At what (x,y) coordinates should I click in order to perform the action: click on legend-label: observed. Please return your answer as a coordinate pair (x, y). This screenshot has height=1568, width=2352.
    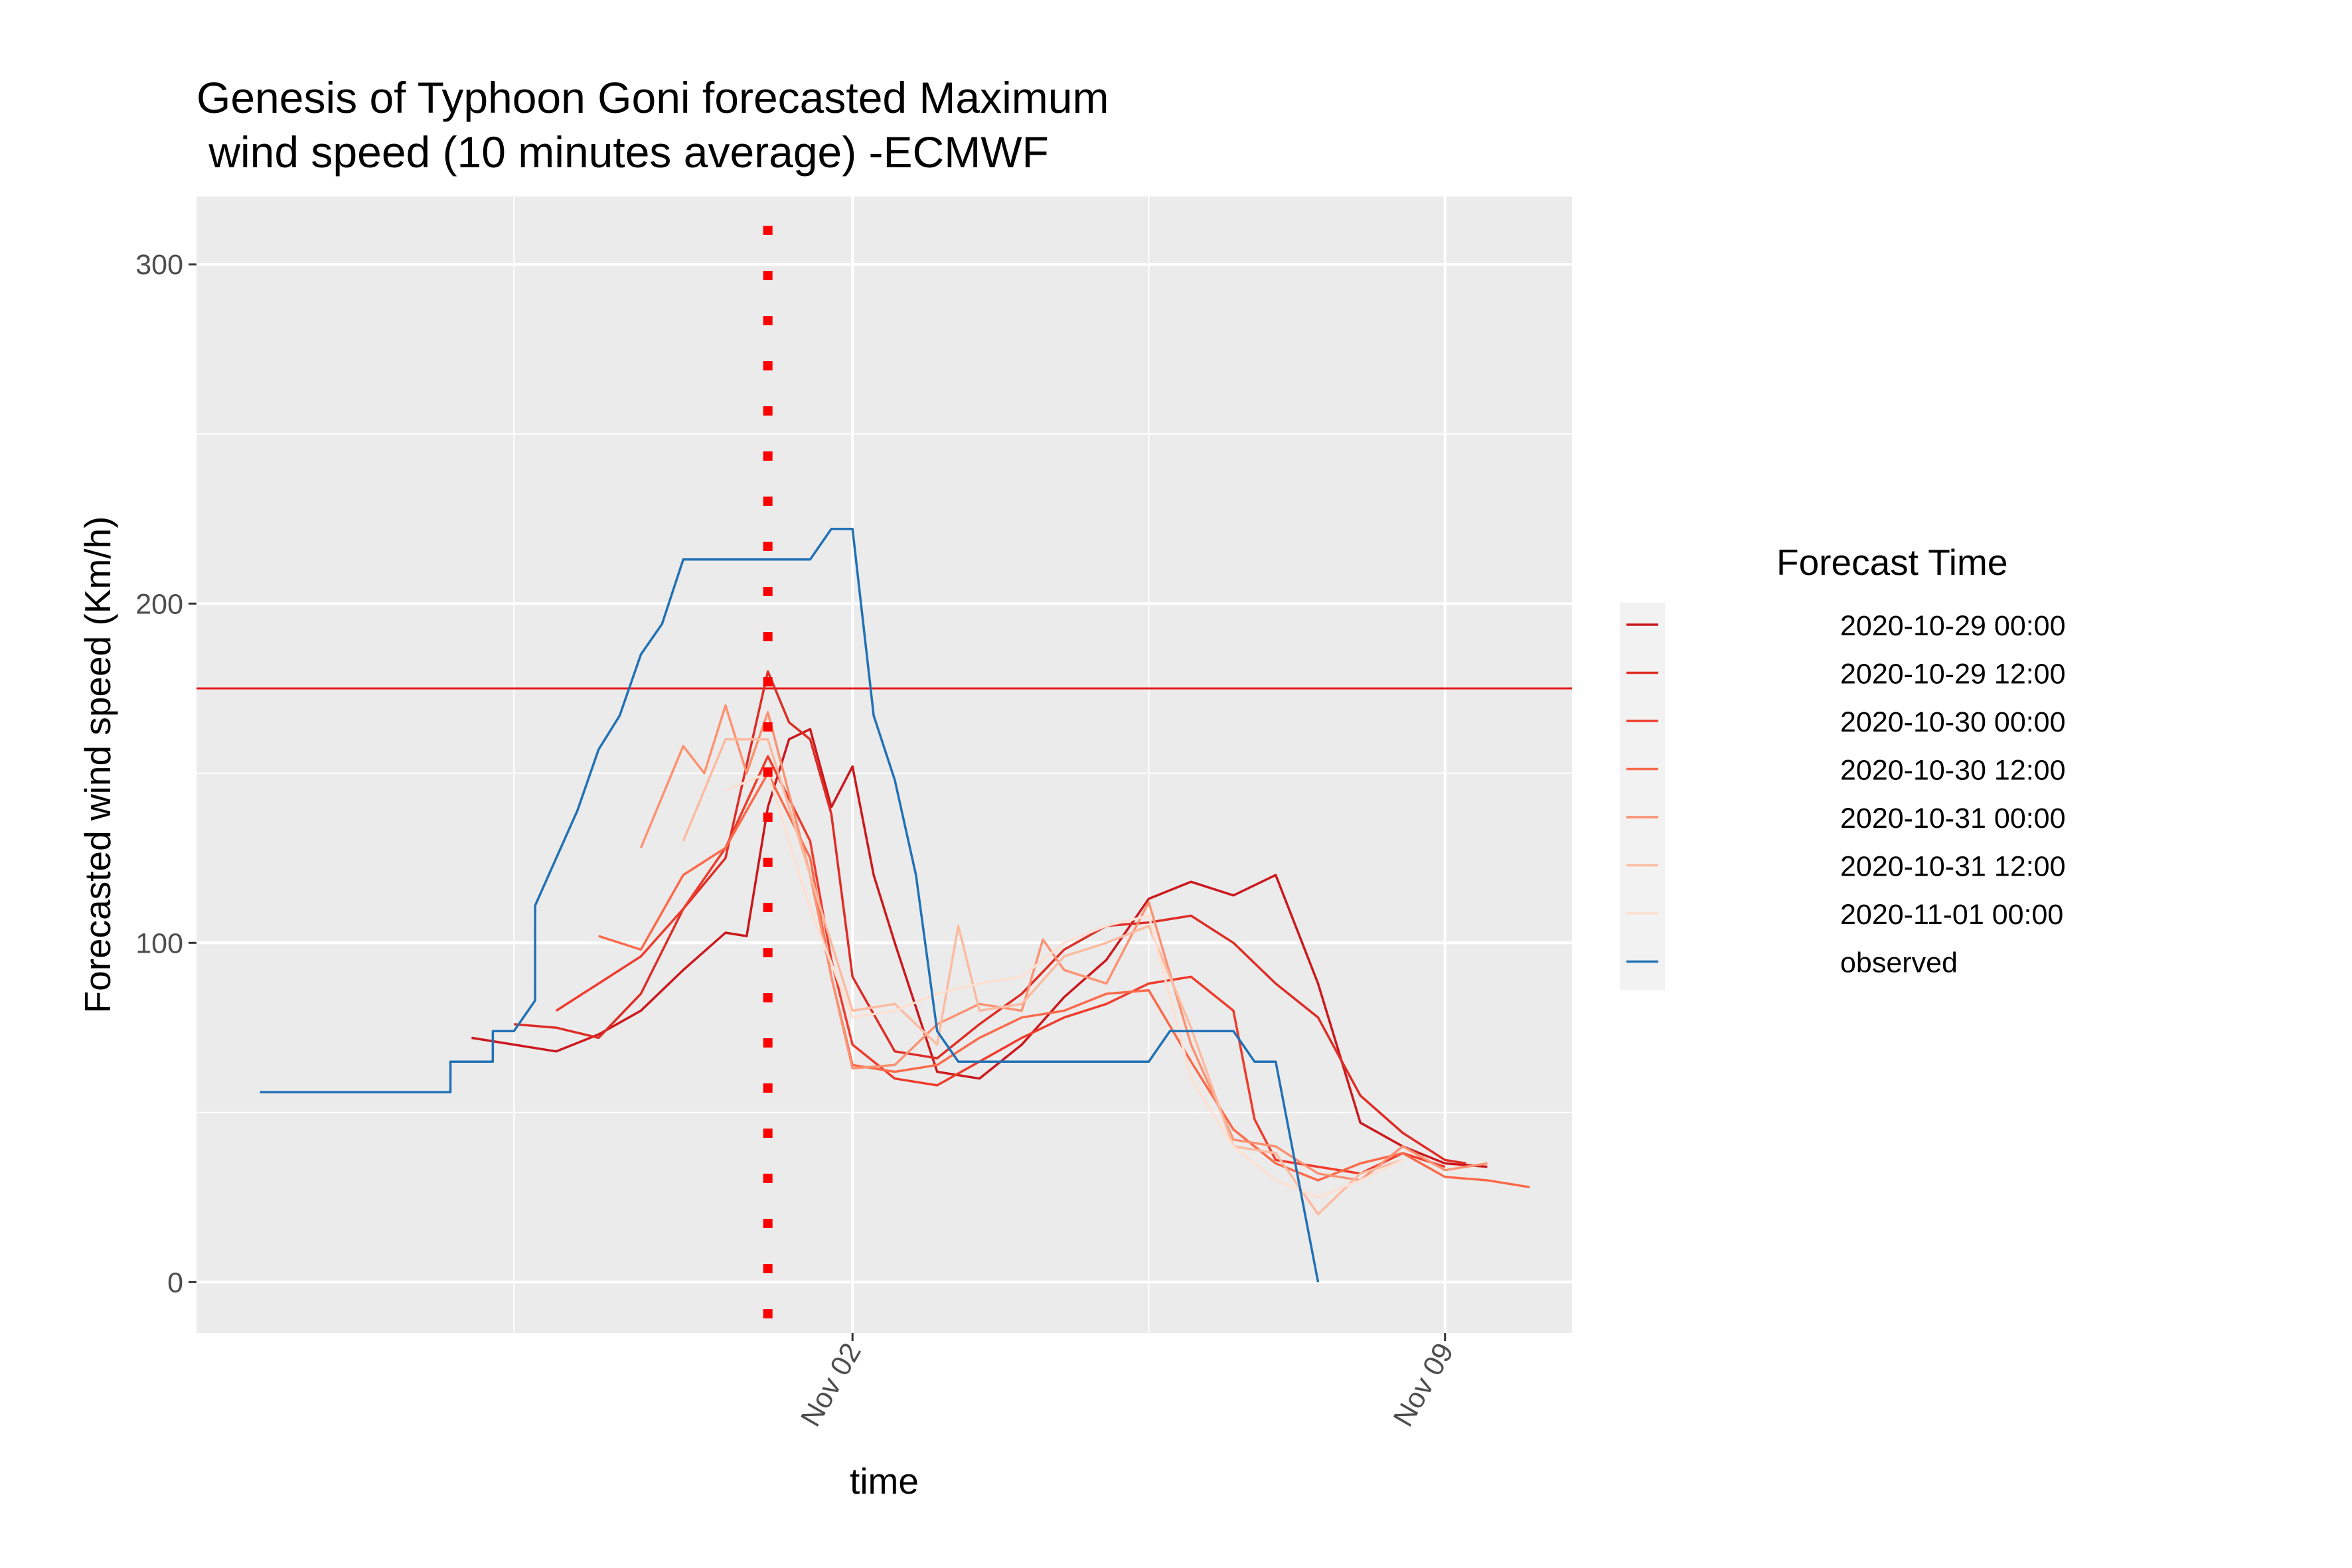
    Looking at the image, I should click on (1899, 963).